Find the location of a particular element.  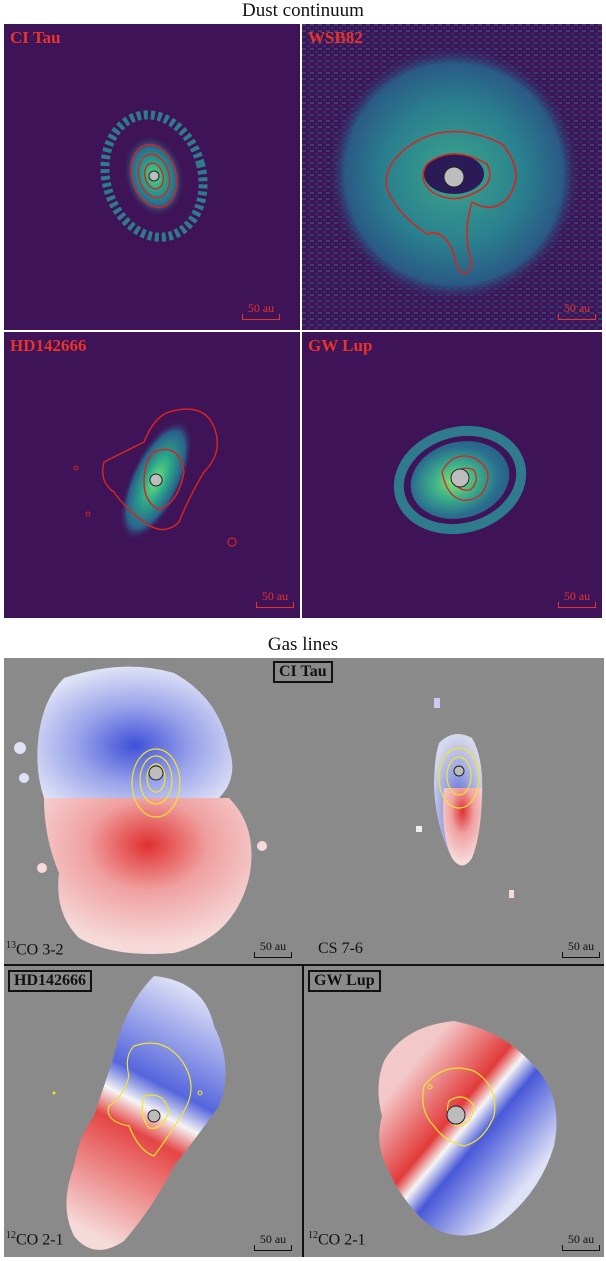

panel-divider-horizontal is located at coordinates (304, 965).